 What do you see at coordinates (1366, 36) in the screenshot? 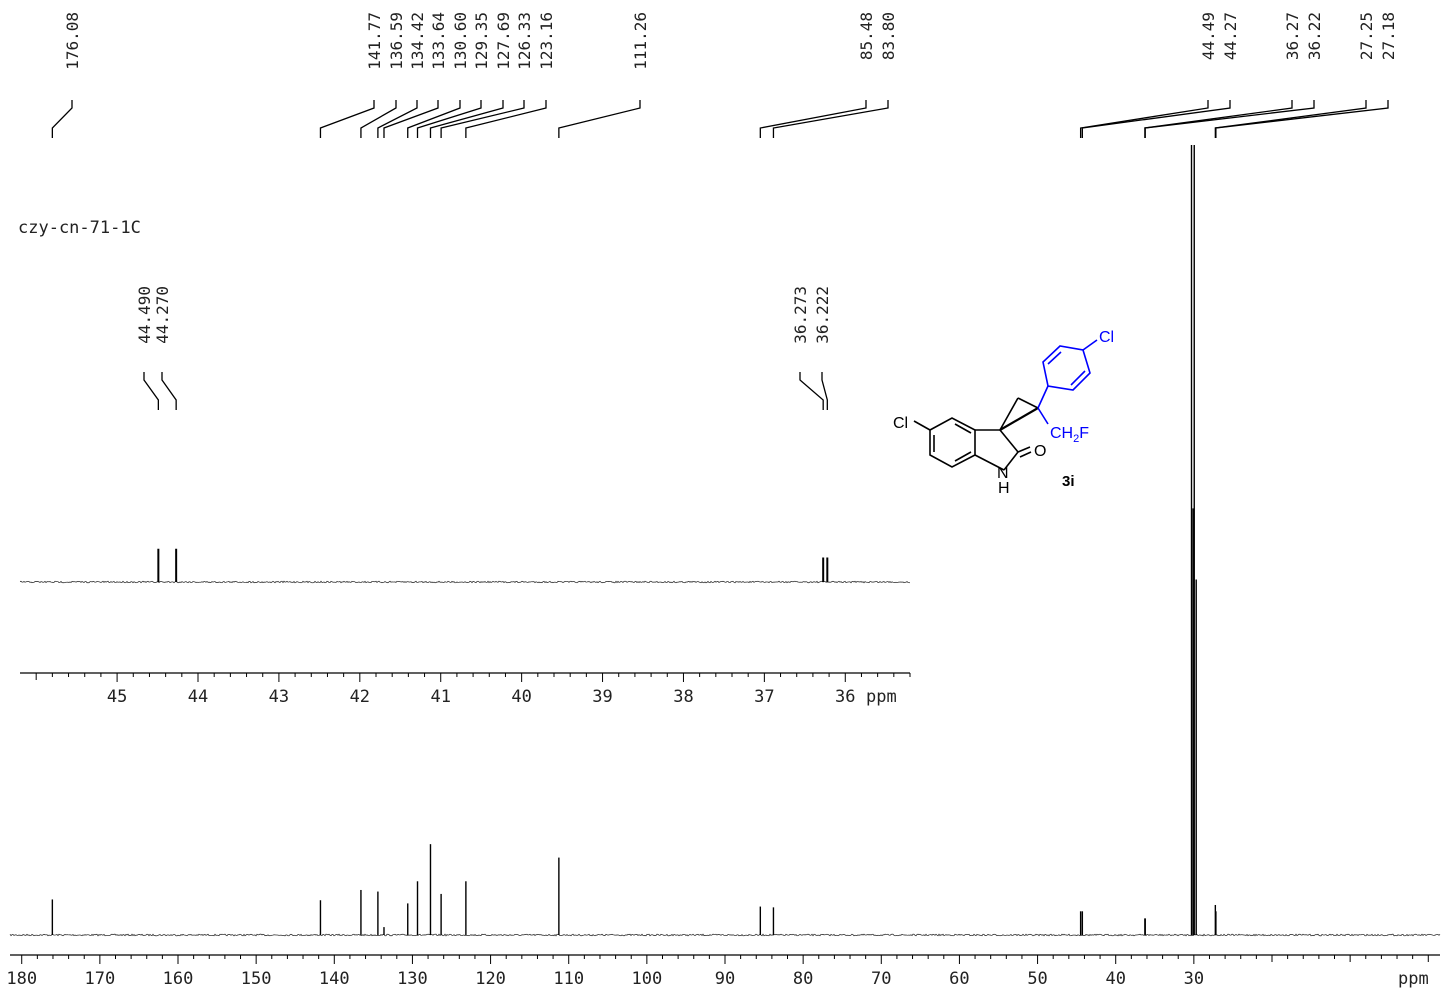
I see `peak-label: 27.25` at bounding box center [1366, 36].